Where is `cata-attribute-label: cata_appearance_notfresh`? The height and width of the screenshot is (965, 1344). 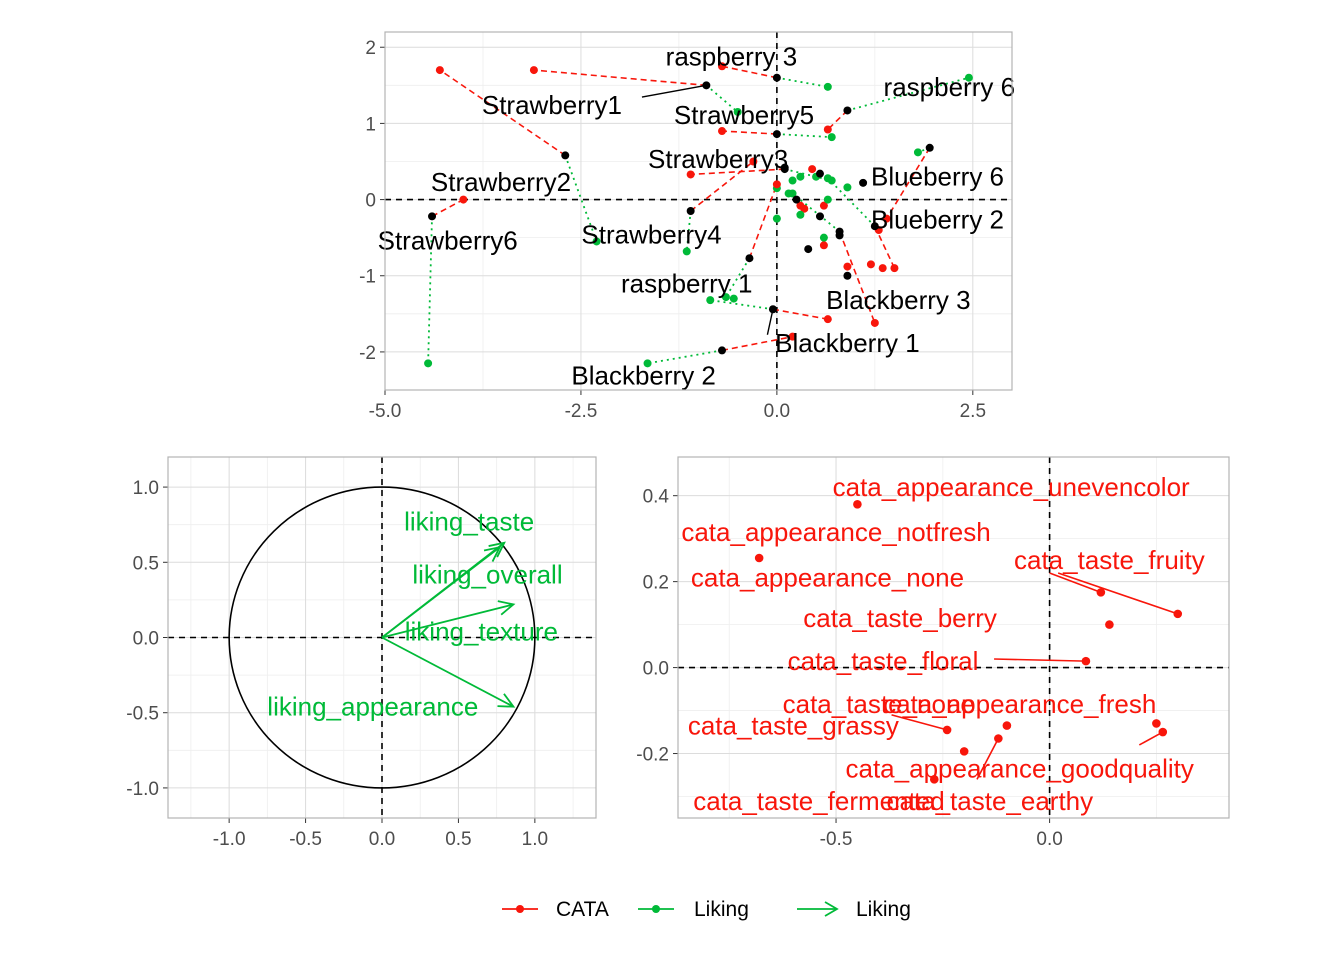
cata-attribute-label: cata_appearance_notfresh is located at coordinates (835, 532).